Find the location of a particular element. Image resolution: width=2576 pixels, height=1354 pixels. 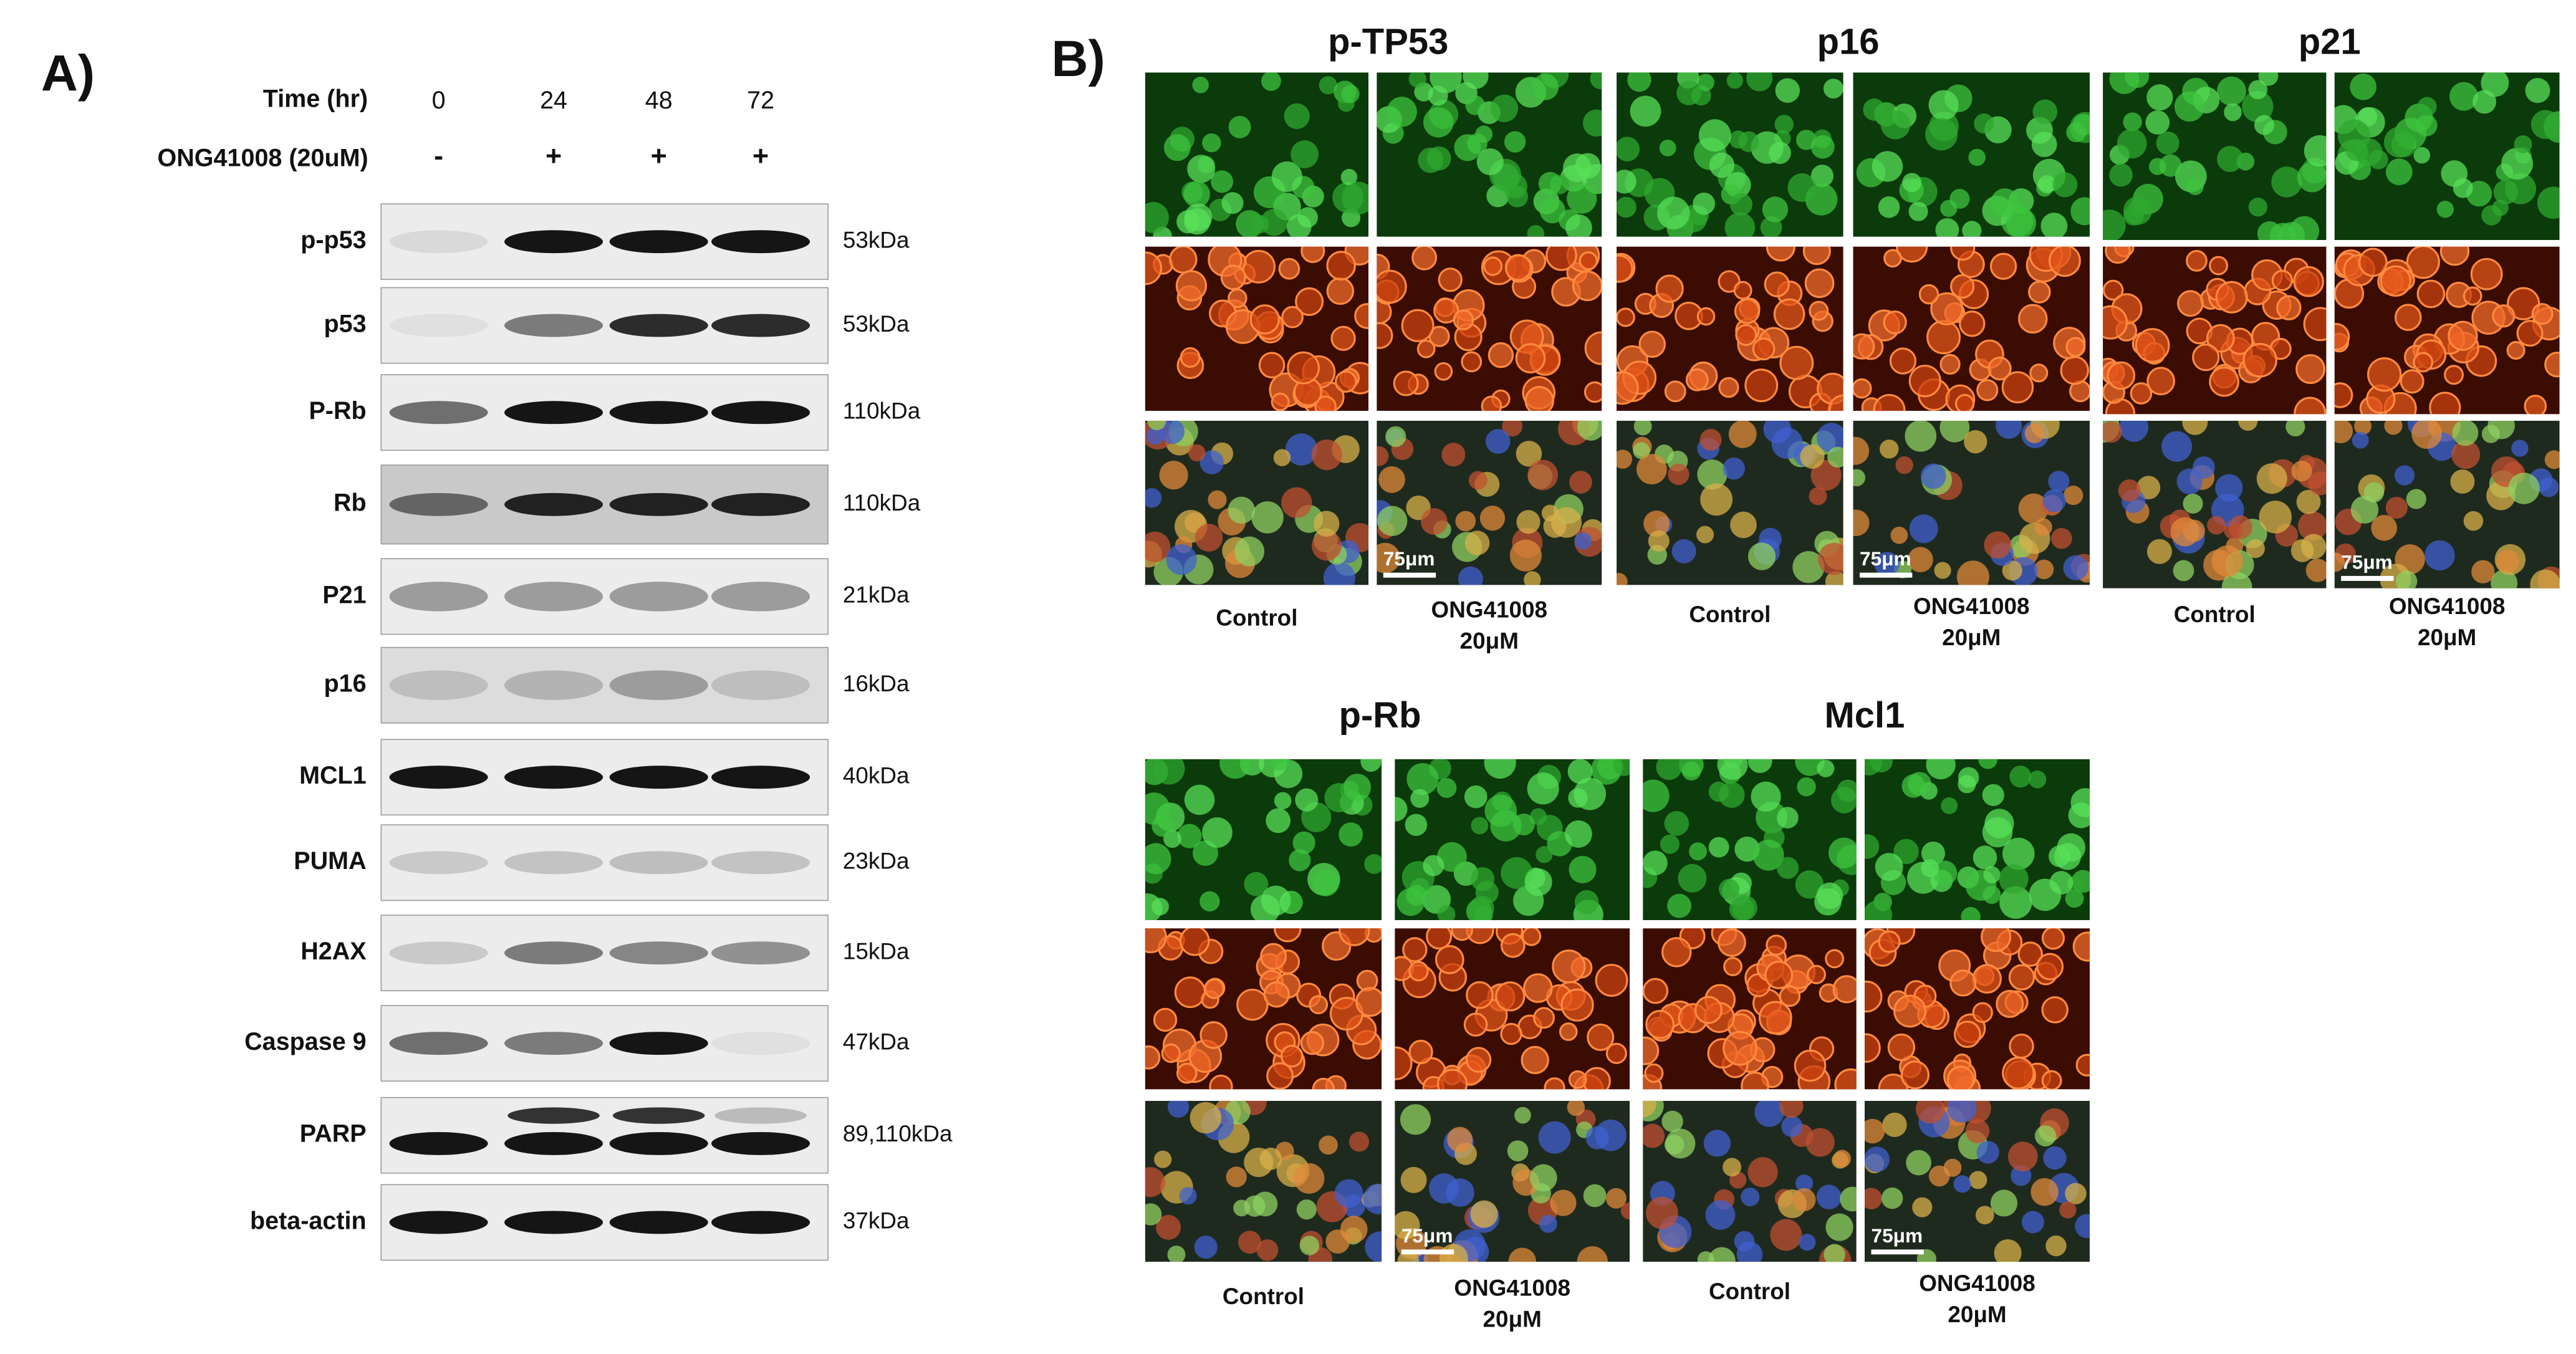

size-label: 16kDa is located at coordinates (876, 683).